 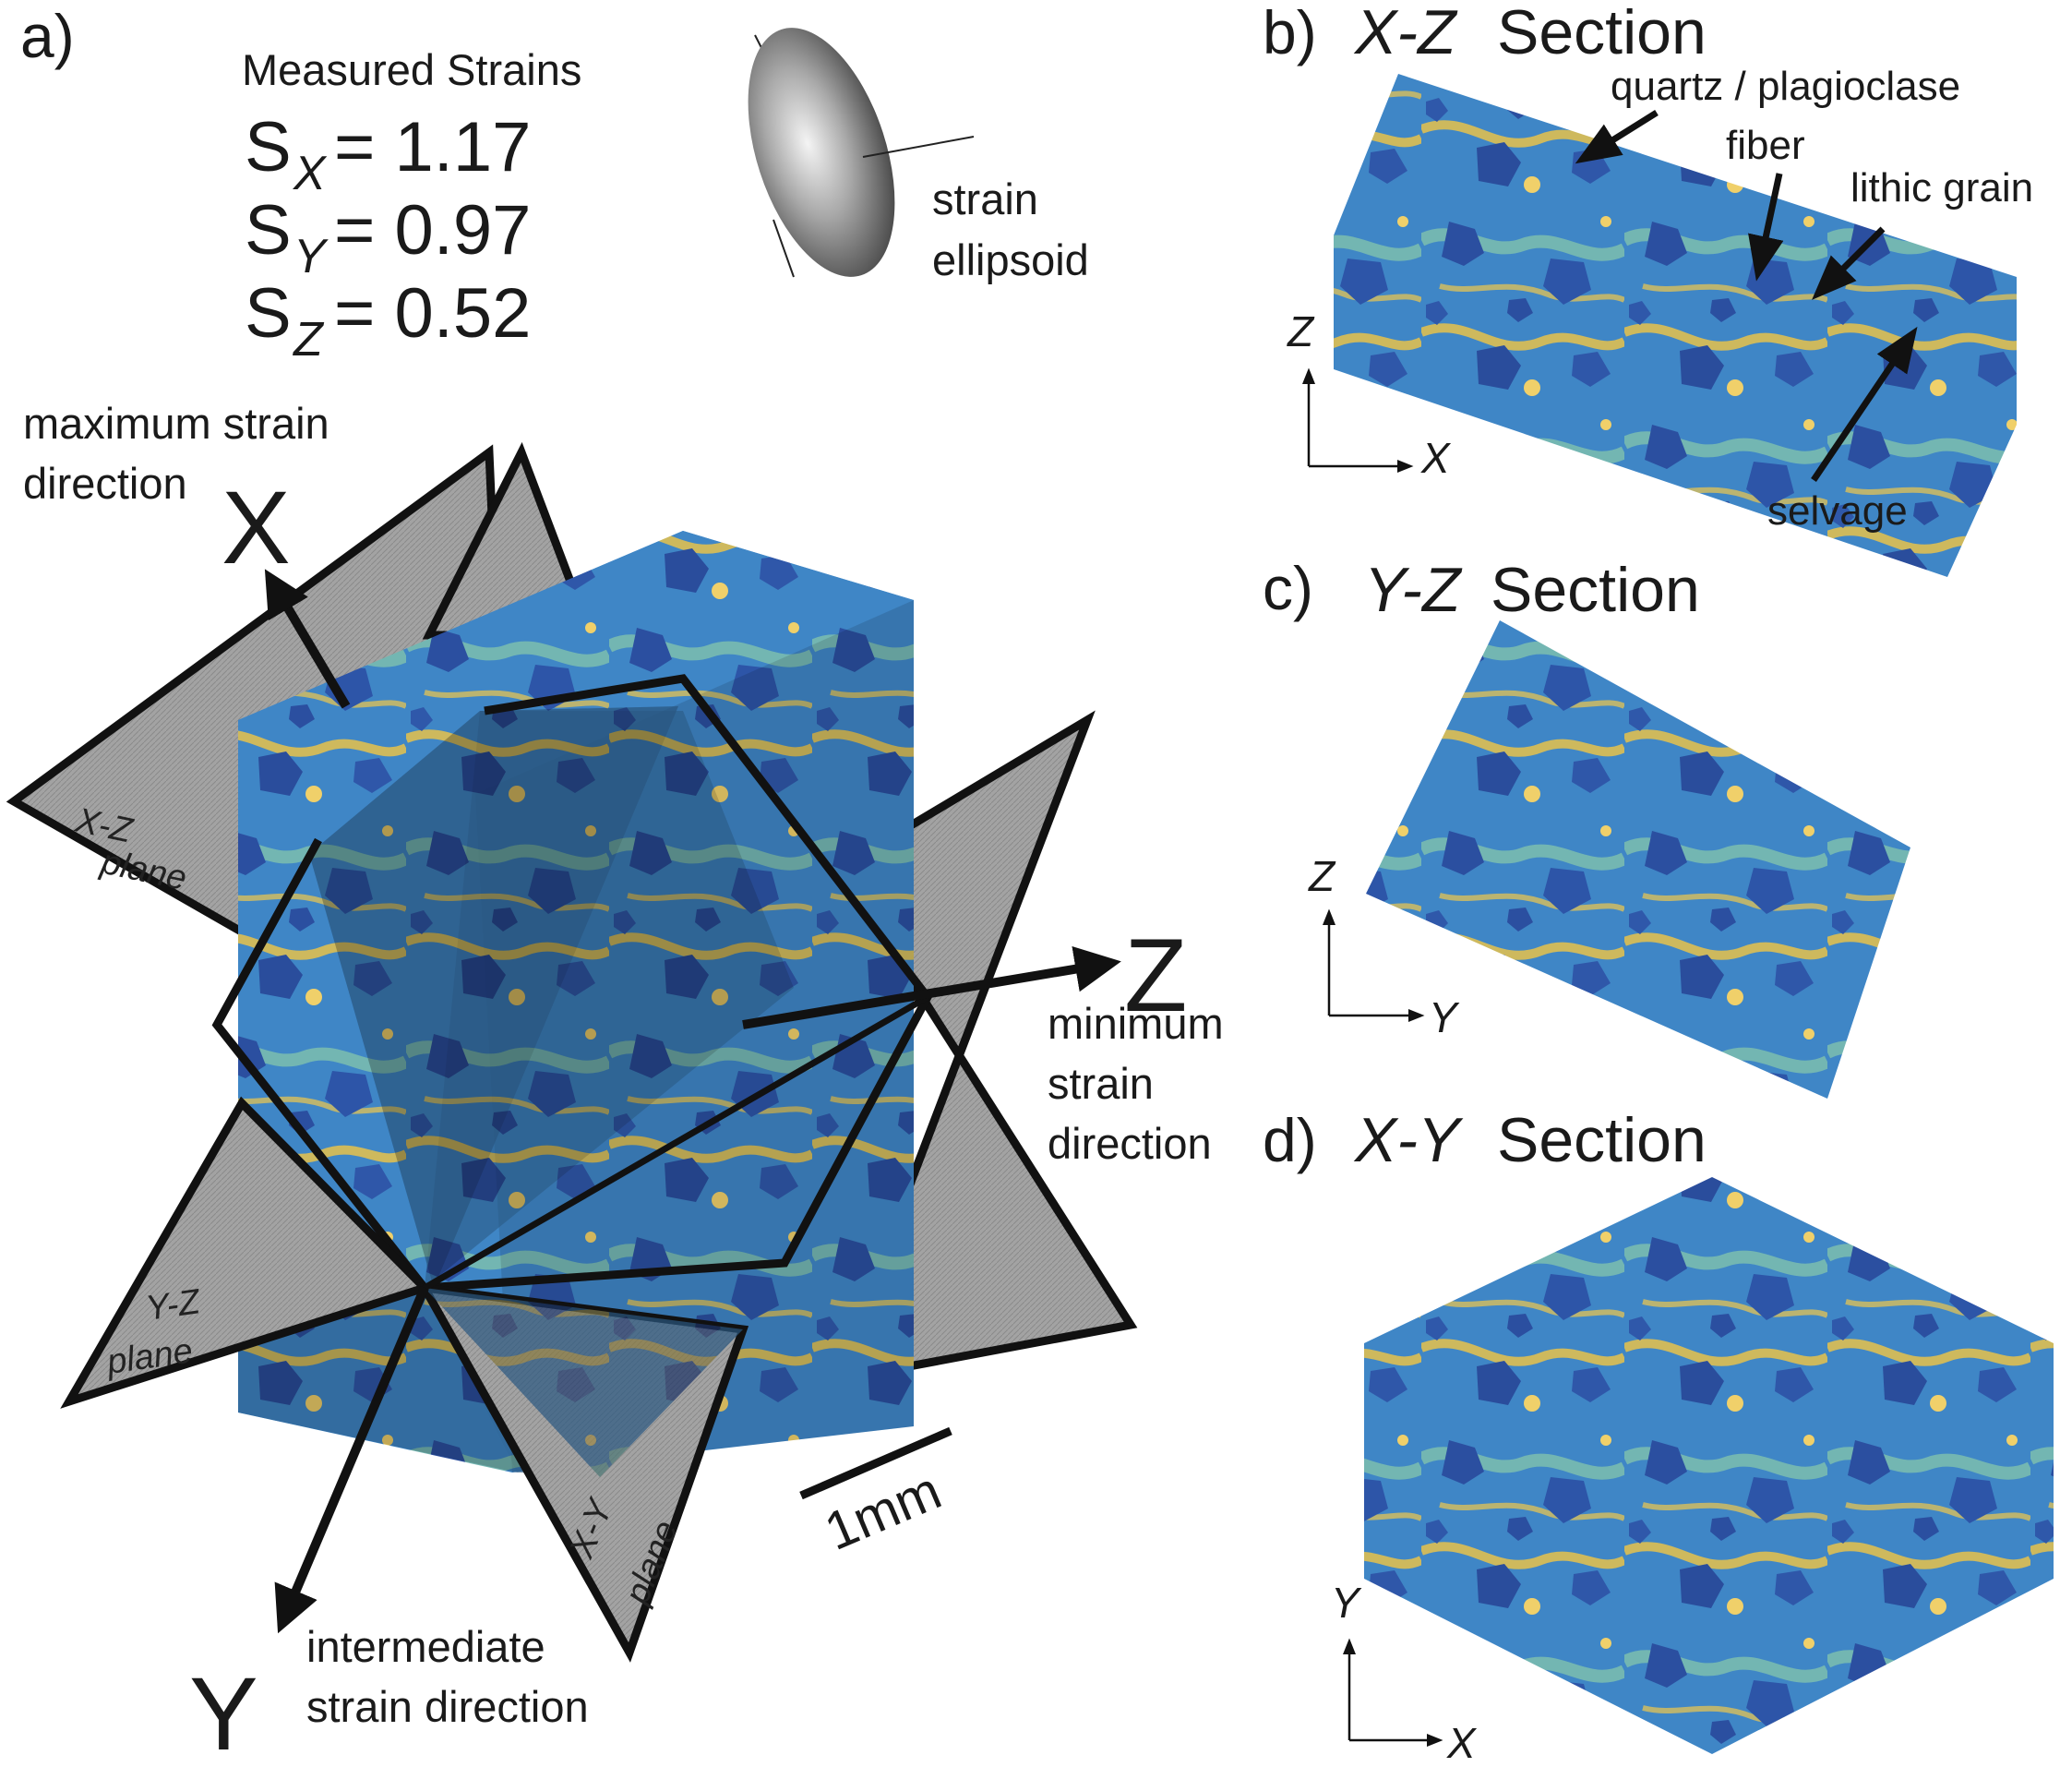 What do you see at coordinates (1602, 1140) in the screenshot?
I see `panel-d-title-word: Section` at bounding box center [1602, 1140].